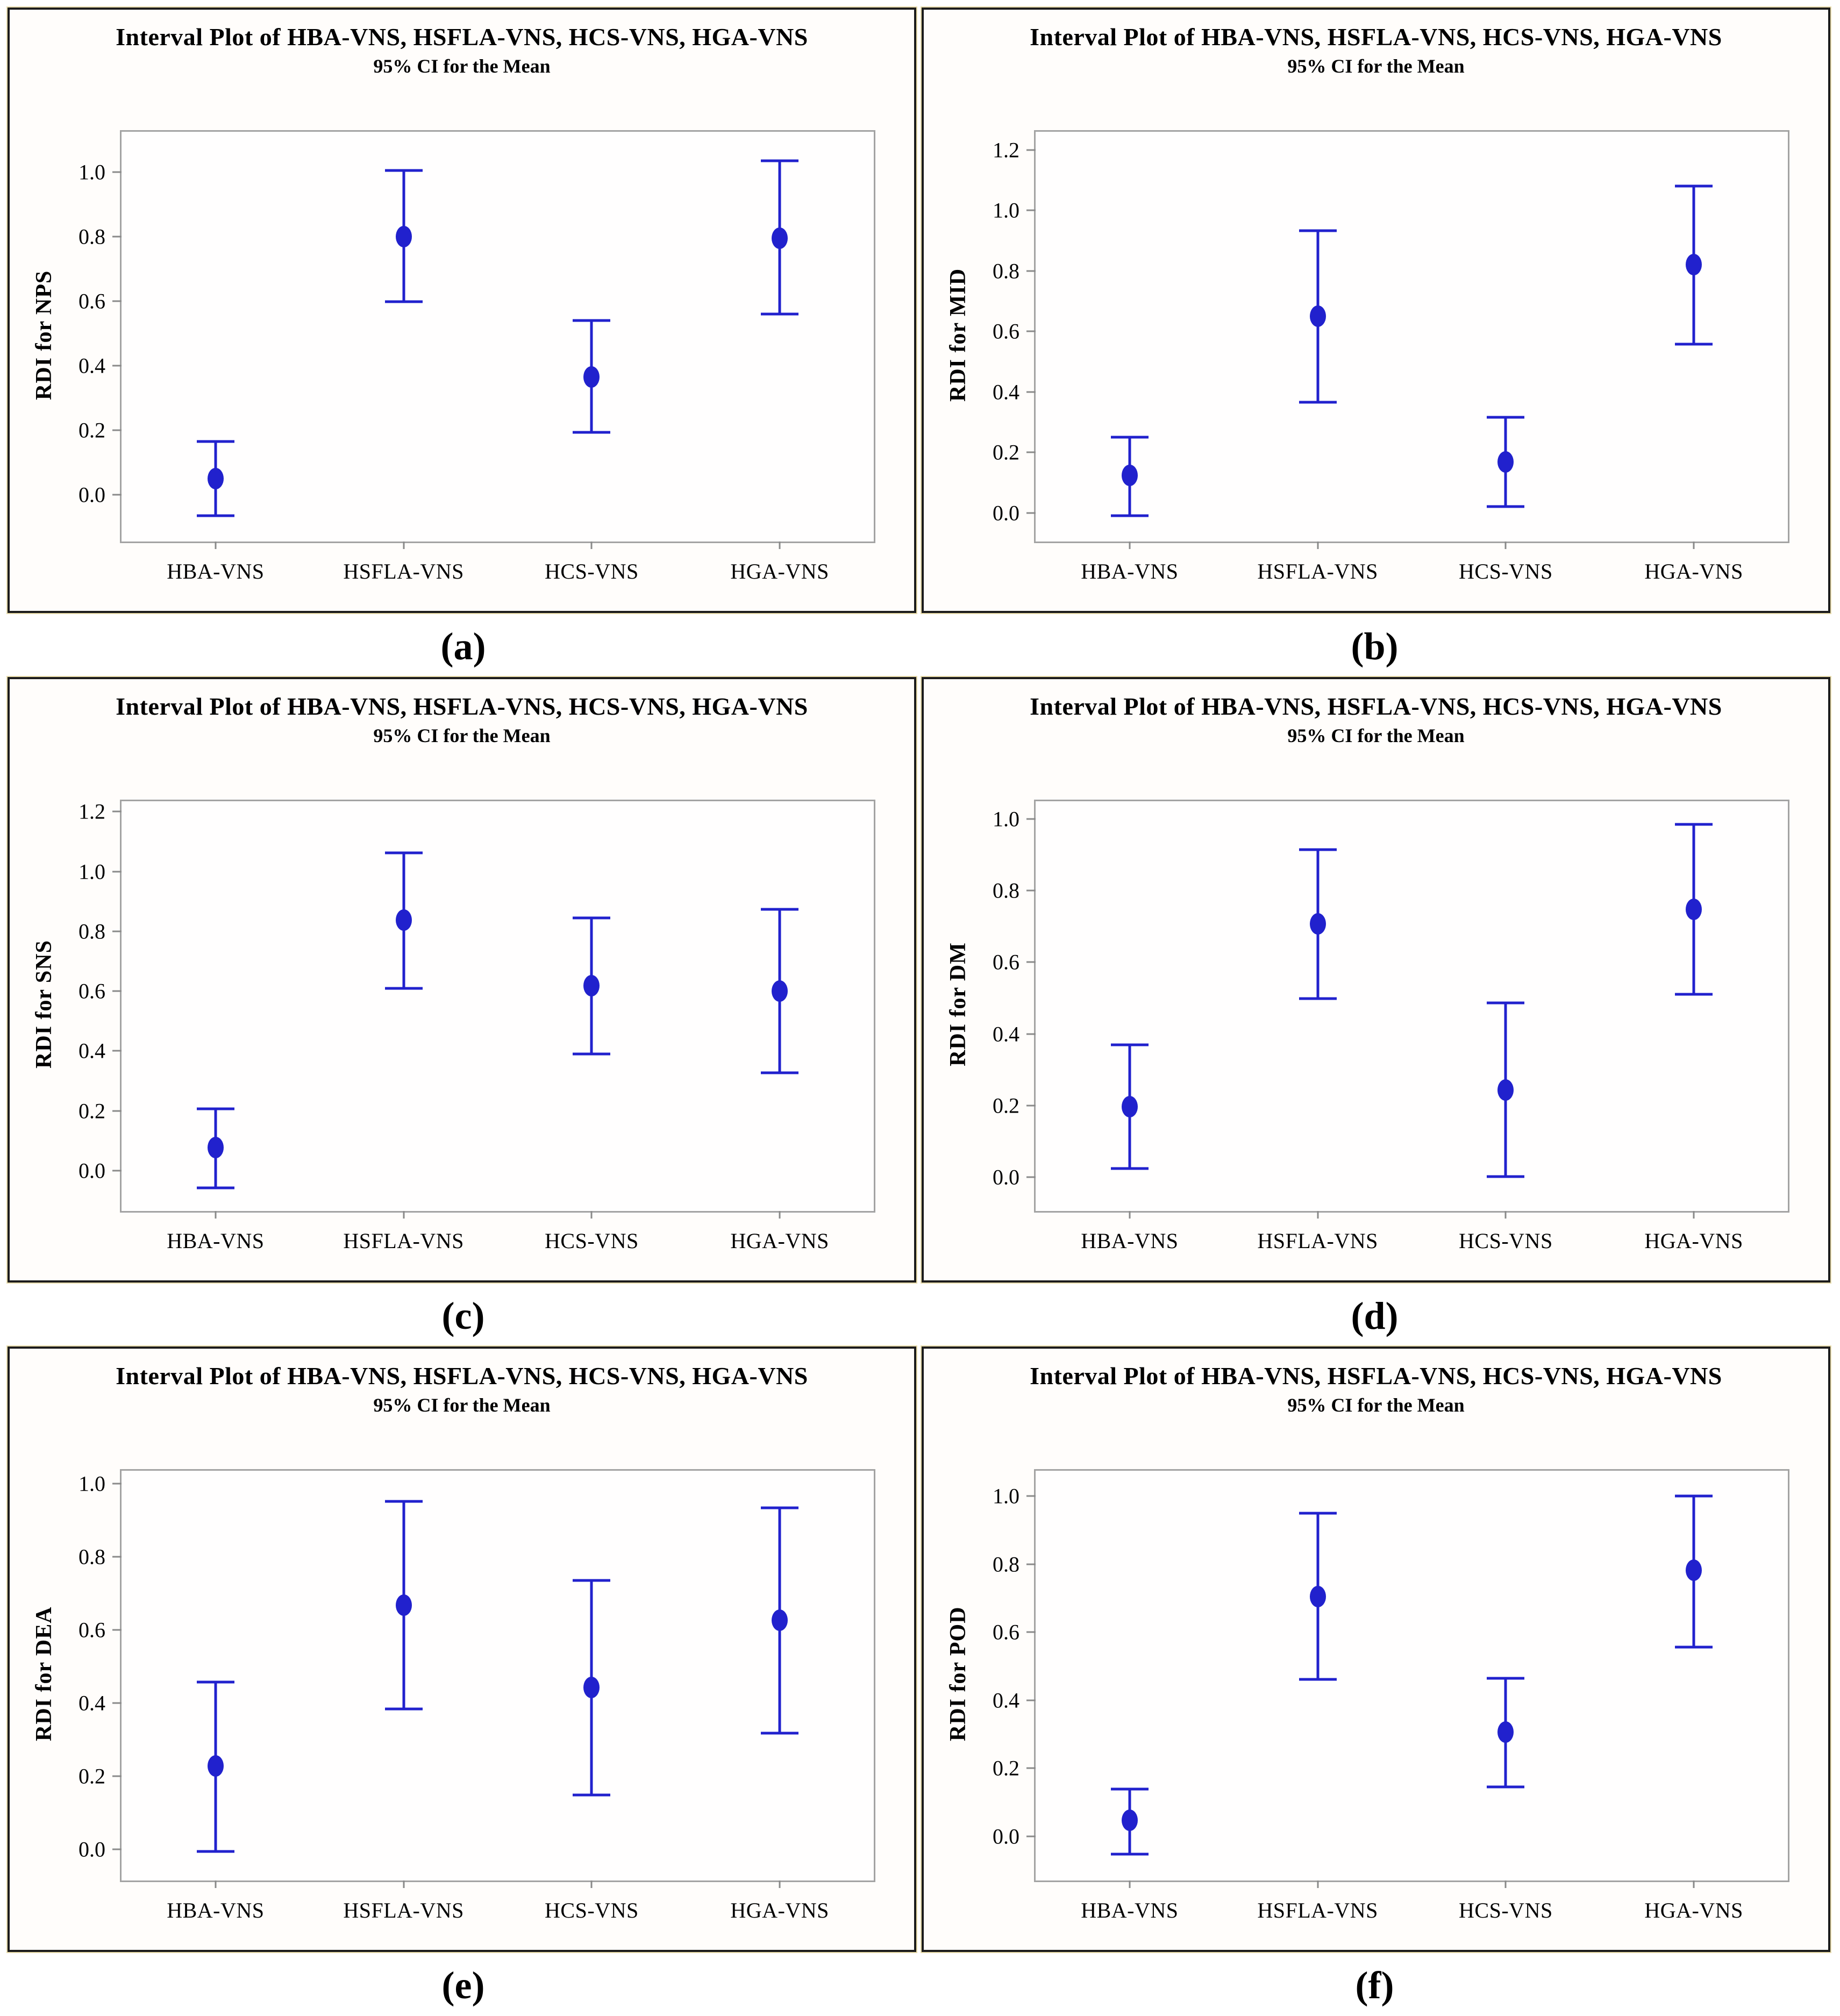 This screenshot has height=2016, width=1840. Describe the element at coordinates (1130, 1910) in the screenshot. I see `x-category-label: HBA-VNS` at that location.